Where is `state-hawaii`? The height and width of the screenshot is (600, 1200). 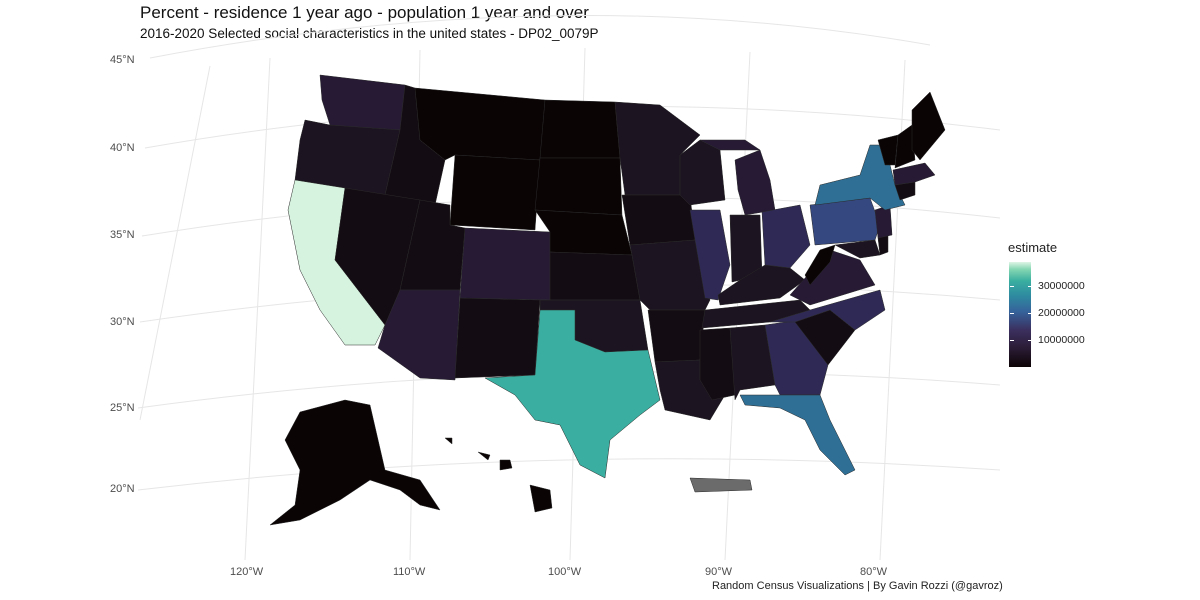 state-hawaii is located at coordinates (498, 475).